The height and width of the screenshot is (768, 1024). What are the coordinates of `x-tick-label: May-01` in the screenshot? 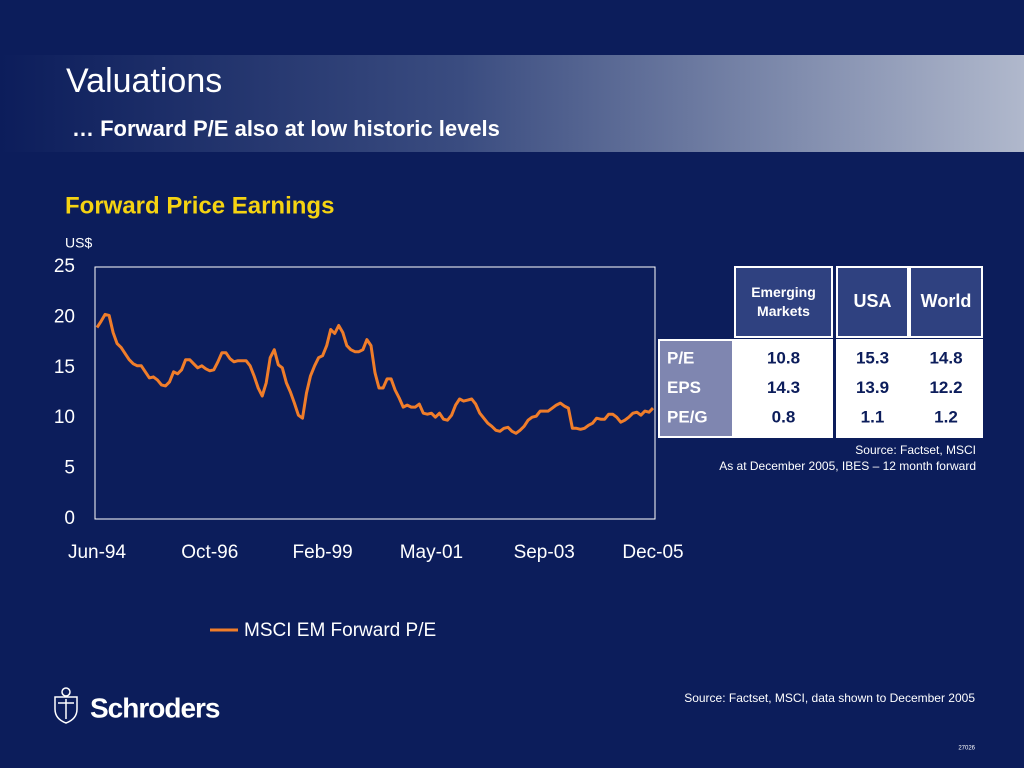 It's located at (431, 552).